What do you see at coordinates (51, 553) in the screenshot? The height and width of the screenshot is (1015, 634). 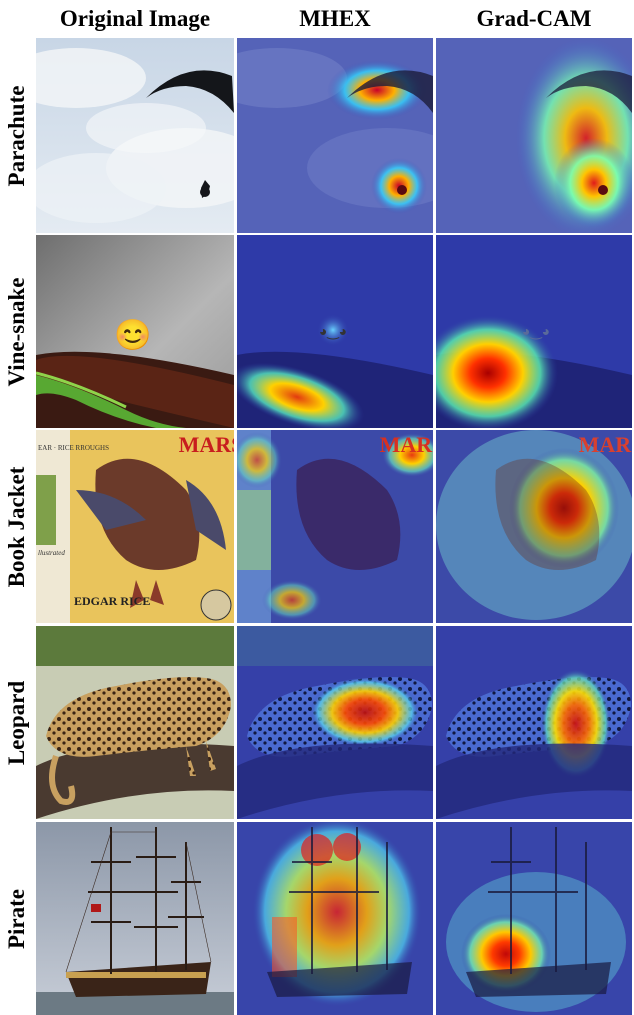 I see `book-illustrated: llustrated` at bounding box center [51, 553].